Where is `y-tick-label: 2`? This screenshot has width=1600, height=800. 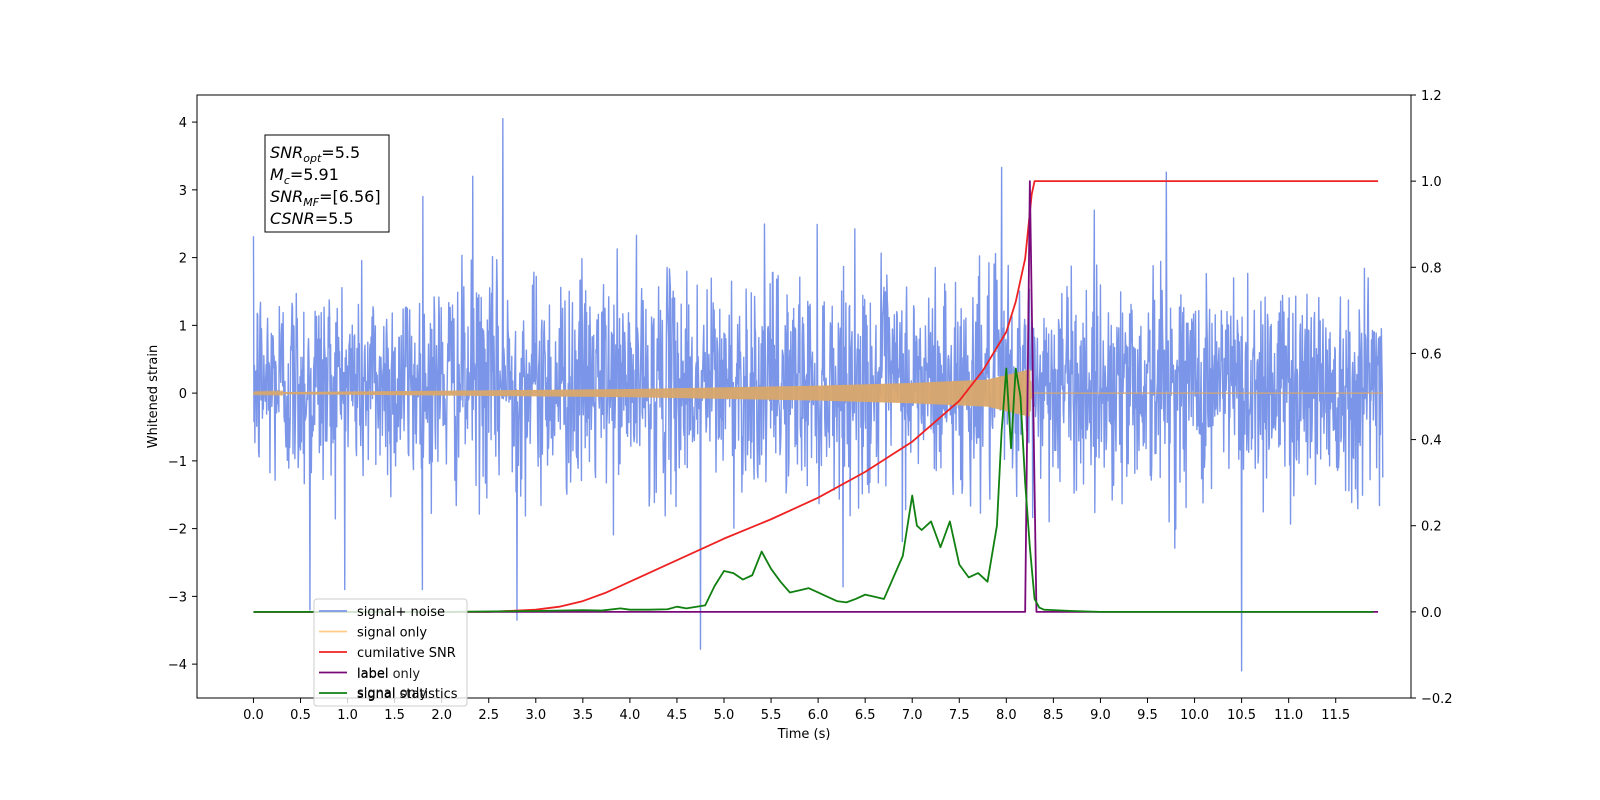
y-tick-label: 2 is located at coordinates (183, 259).